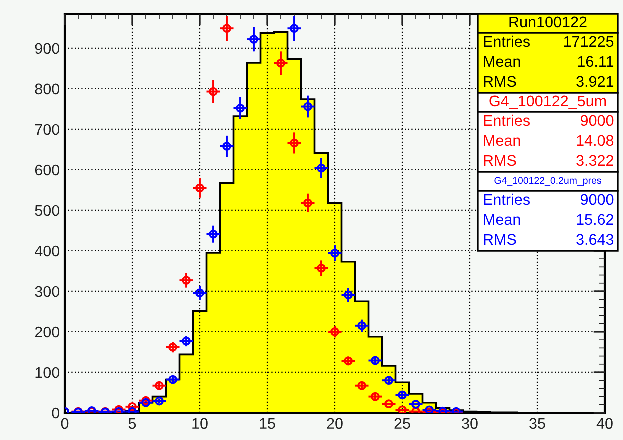  What do you see at coordinates (549, 82) in the screenshot?
I see `text: RMS 3.921` at bounding box center [549, 82].